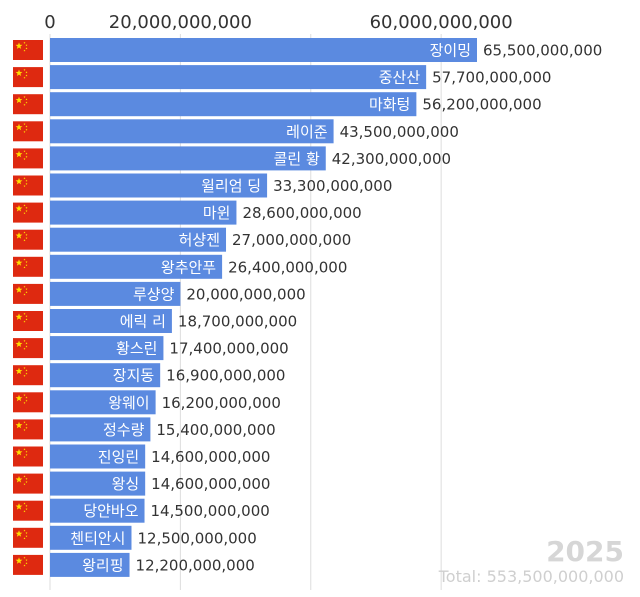 The height and width of the screenshot is (597, 640). What do you see at coordinates (542, 51) in the screenshot?
I see `bar-value-label: 65,500,000,000` at bounding box center [542, 51].